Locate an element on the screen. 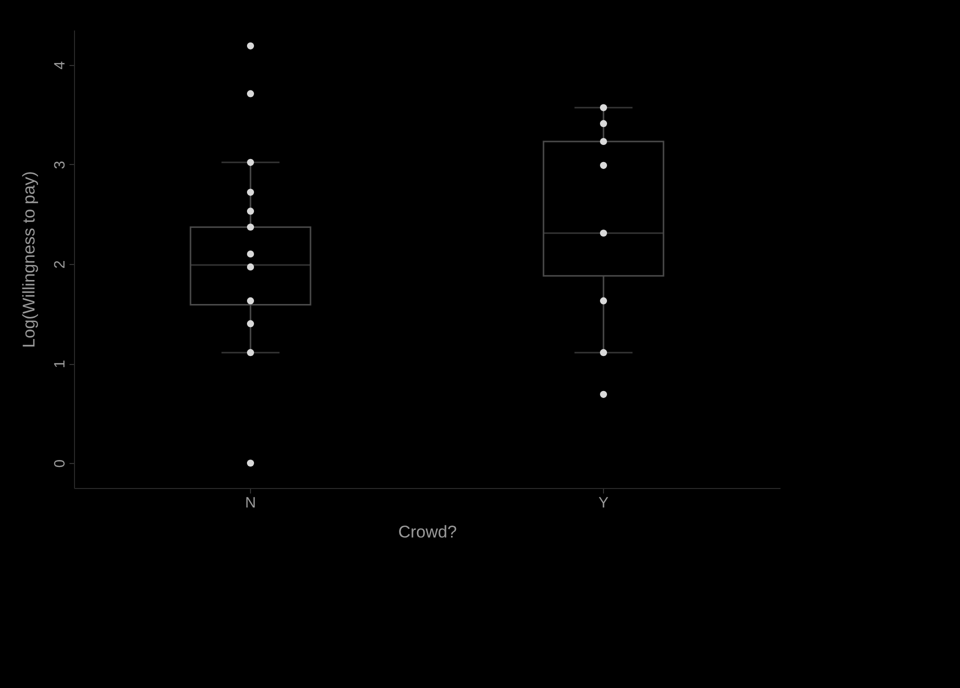 Image resolution: width=960 pixels, height=688 pixels. y-axis-title: Log(Willingness to pay) is located at coordinates (29, 259).